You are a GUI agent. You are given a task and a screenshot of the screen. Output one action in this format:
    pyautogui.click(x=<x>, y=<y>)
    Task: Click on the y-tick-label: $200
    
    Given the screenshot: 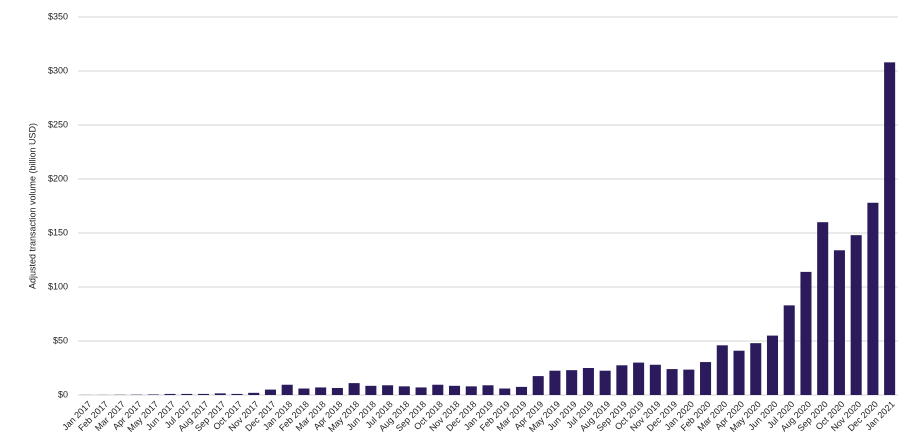 What is the action you would take?
    pyautogui.click(x=58, y=178)
    